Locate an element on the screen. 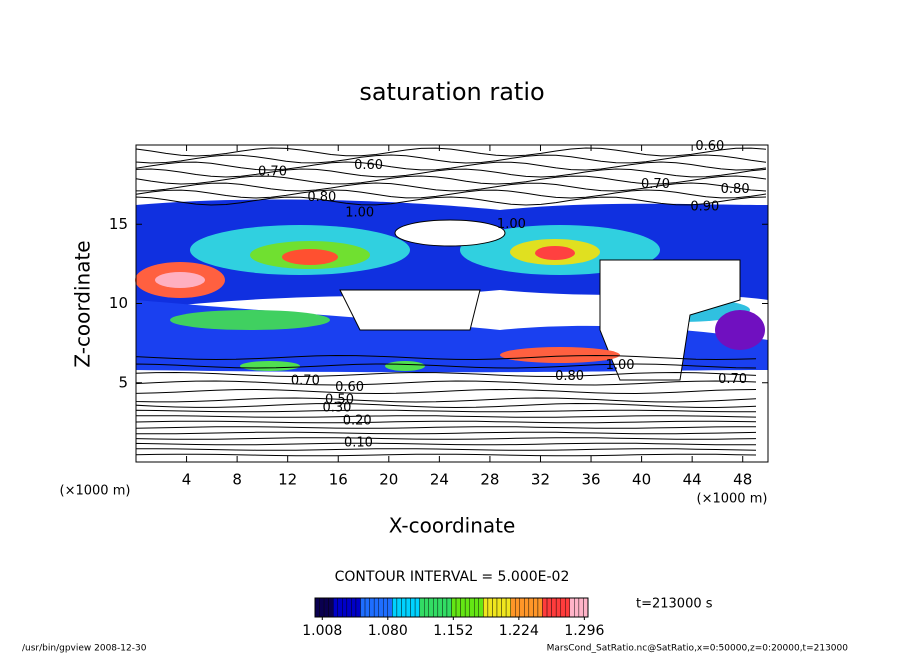 This screenshot has height=654, width=904. colorbar-tick-label: 1.080 is located at coordinates (388, 631).